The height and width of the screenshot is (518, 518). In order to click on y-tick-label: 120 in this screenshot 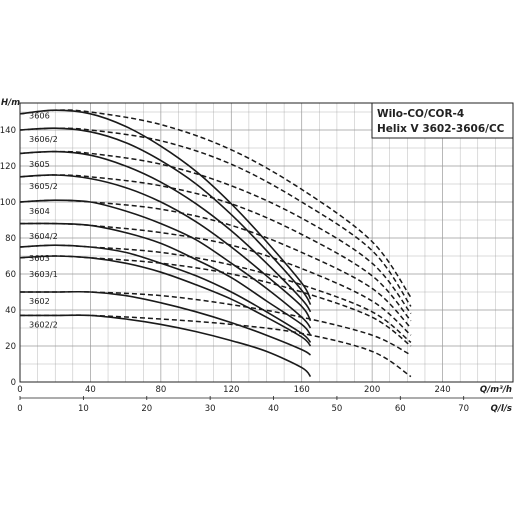, I will do `click(8, 167)`.